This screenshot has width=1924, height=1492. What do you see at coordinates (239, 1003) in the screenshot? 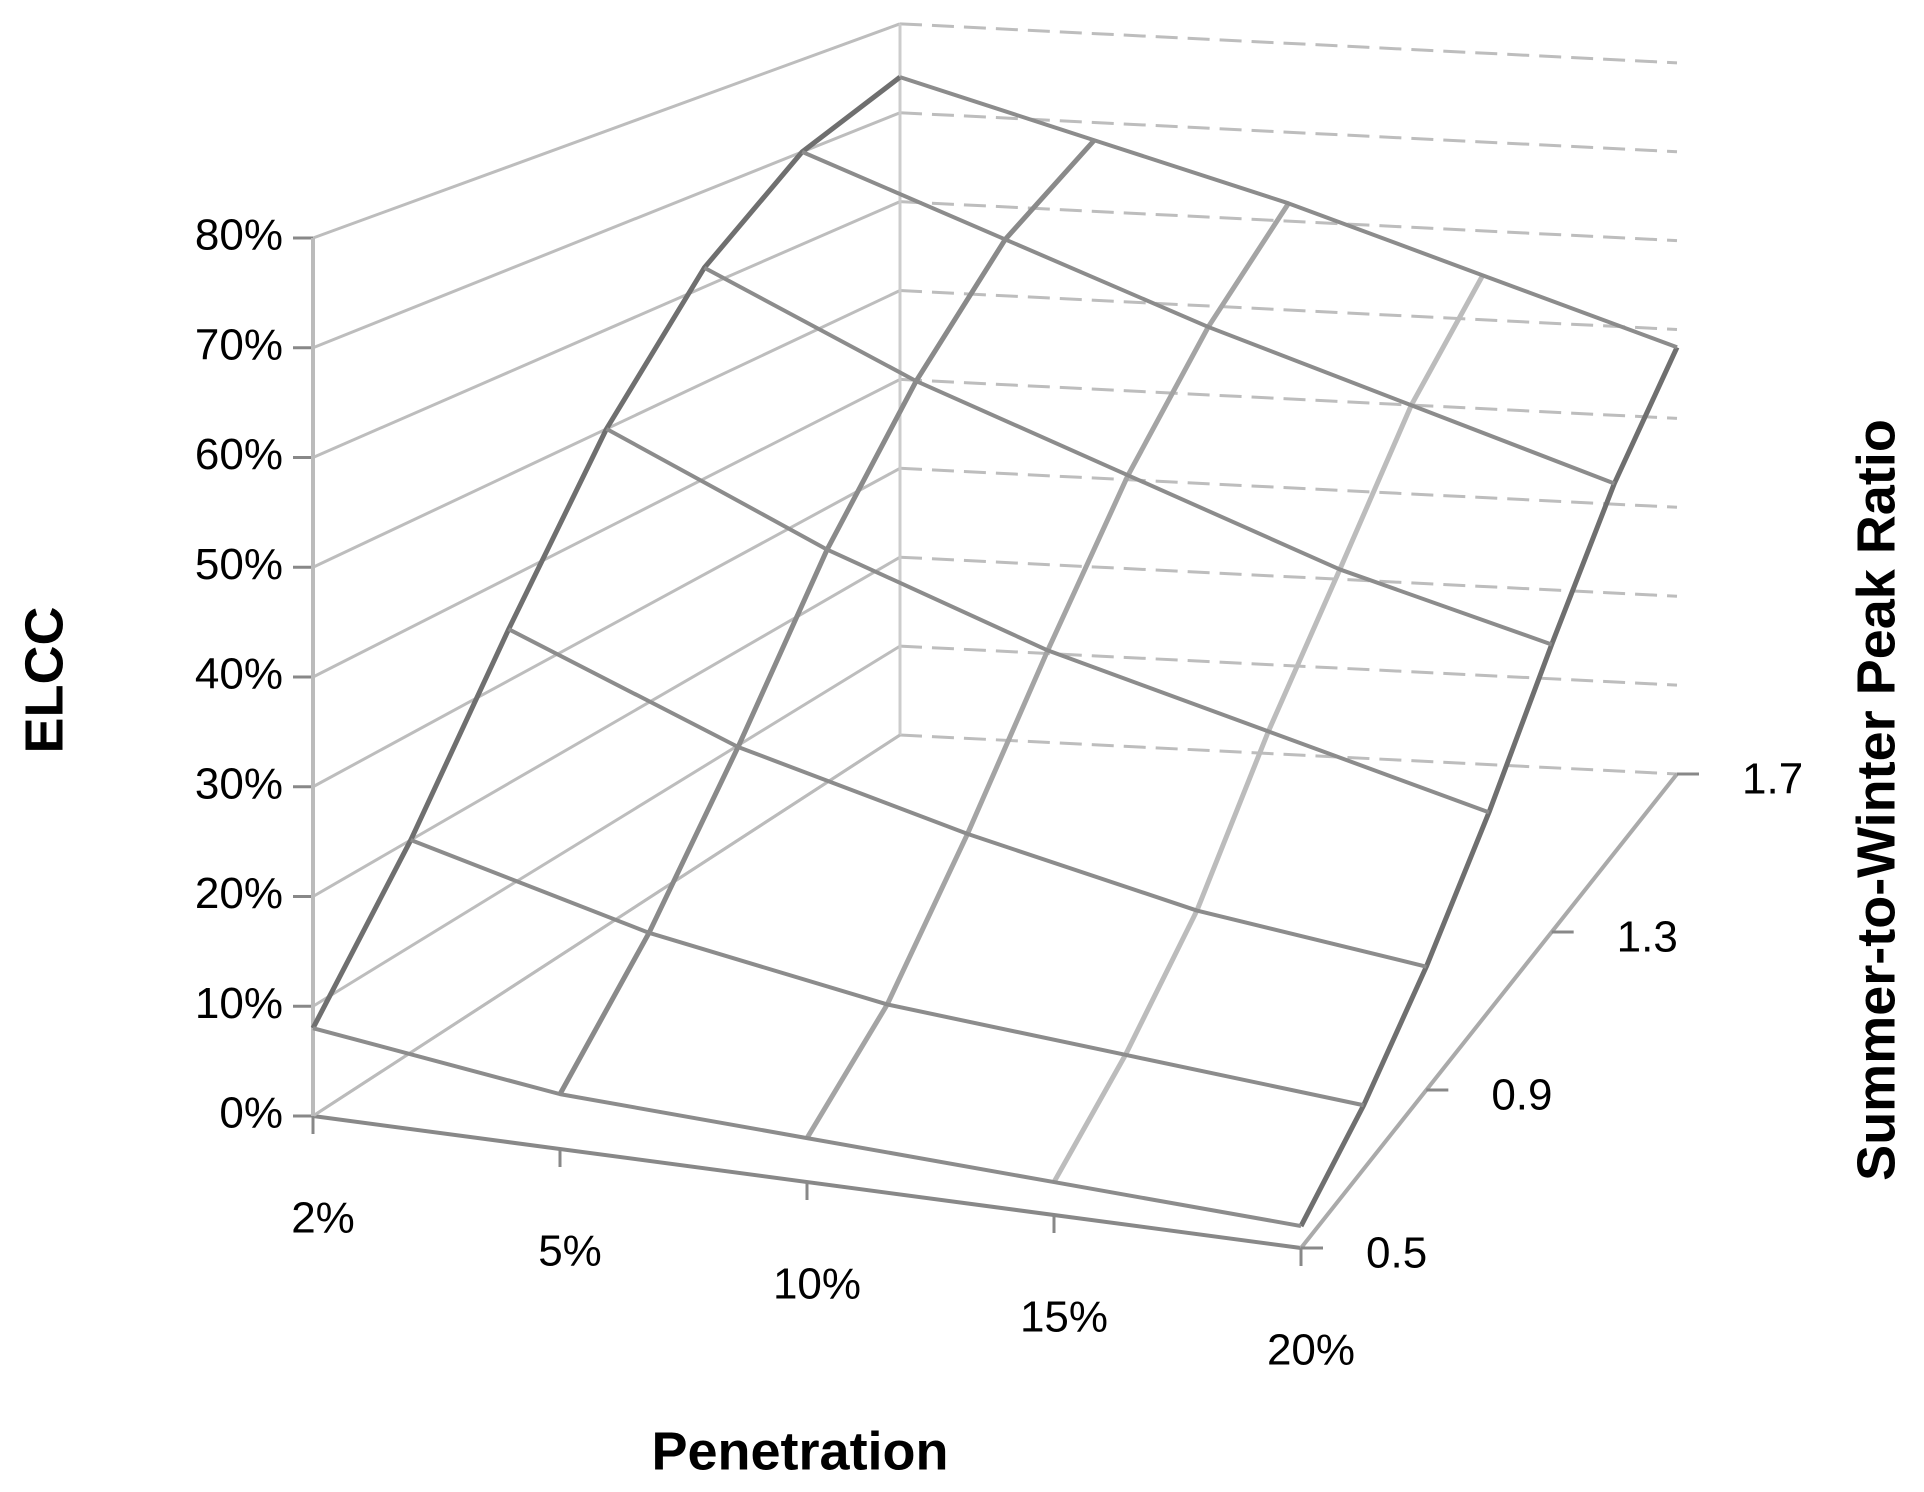
I see `z-tick-label: 10%` at bounding box center [239, 1003].